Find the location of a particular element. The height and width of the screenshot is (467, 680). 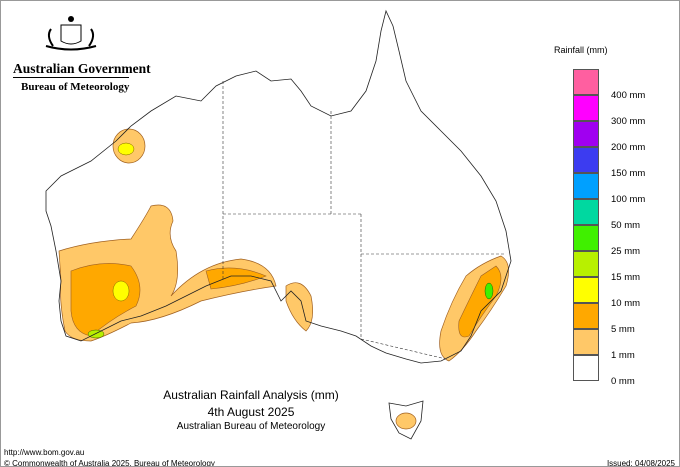

rain-area-tasmania is located at coordinates (406, 421).